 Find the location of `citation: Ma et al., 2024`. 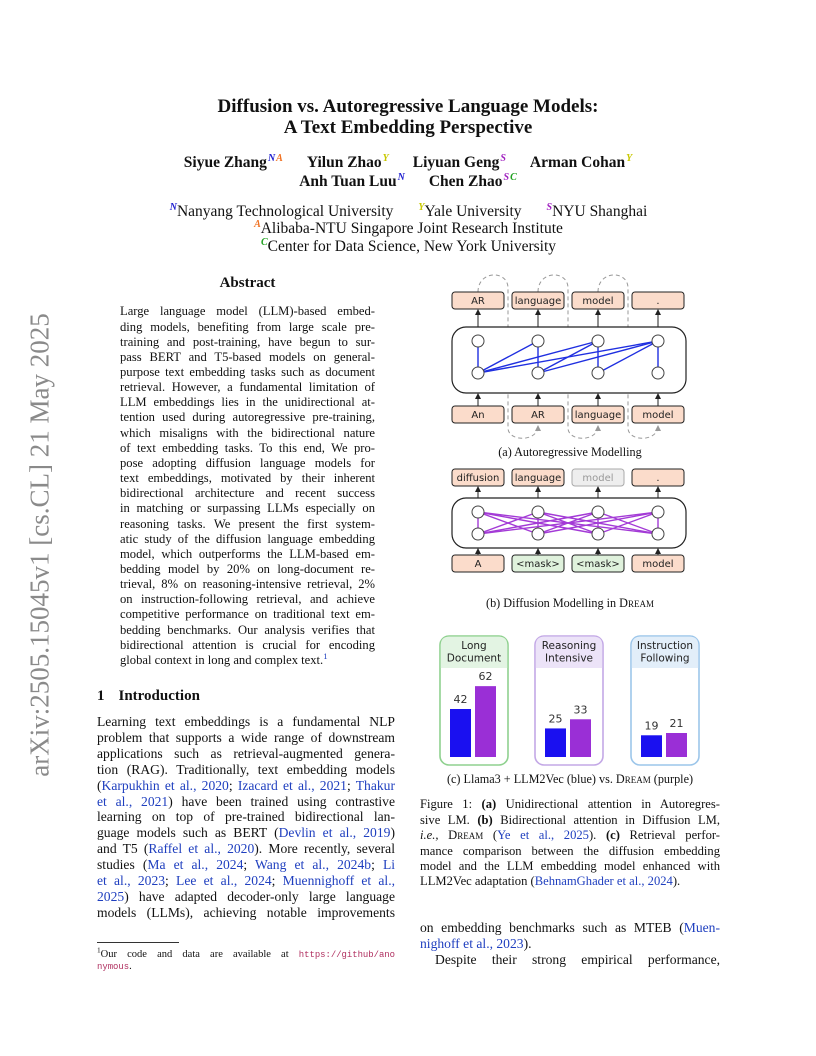

citation: Ma et al., 2024 is located at coordinates (195, 865).